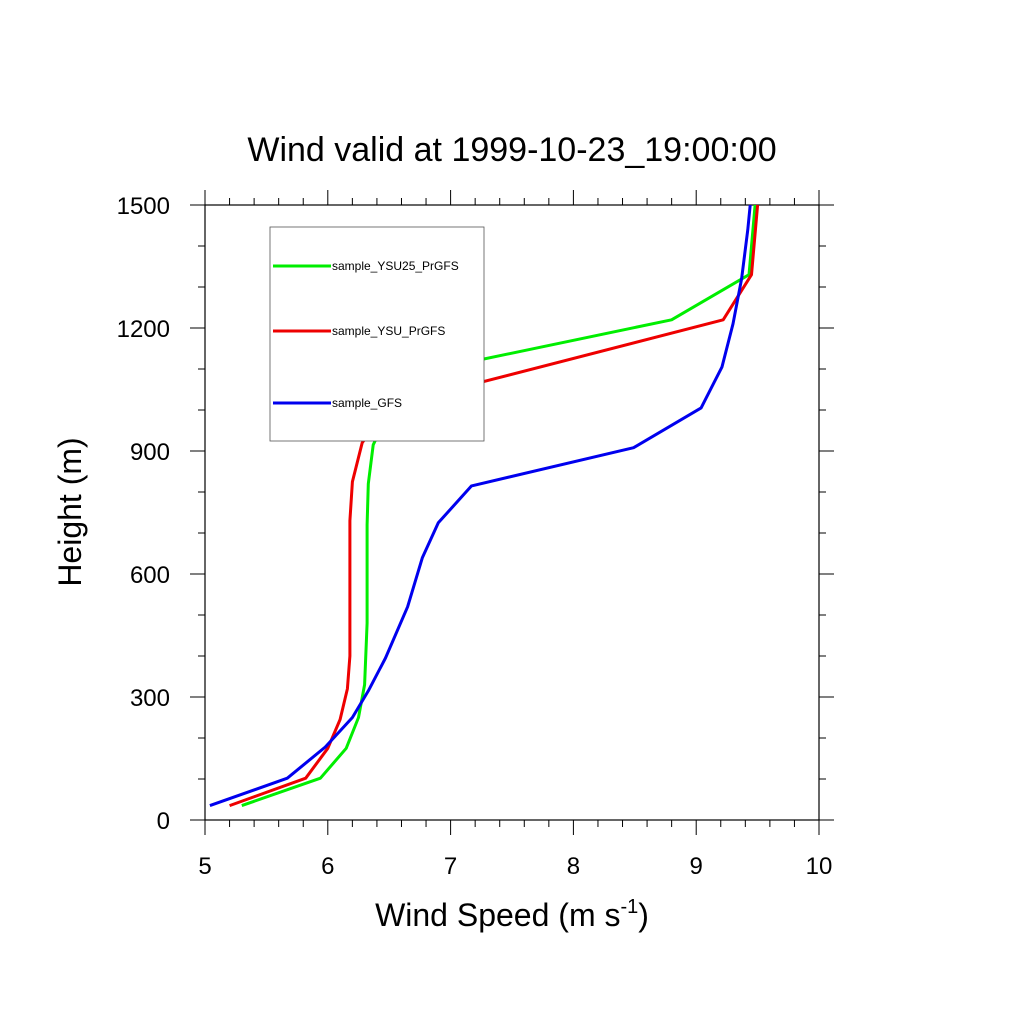  I want to click on x-axis-title-main: Wind Speed (m s, so click(497, 915).